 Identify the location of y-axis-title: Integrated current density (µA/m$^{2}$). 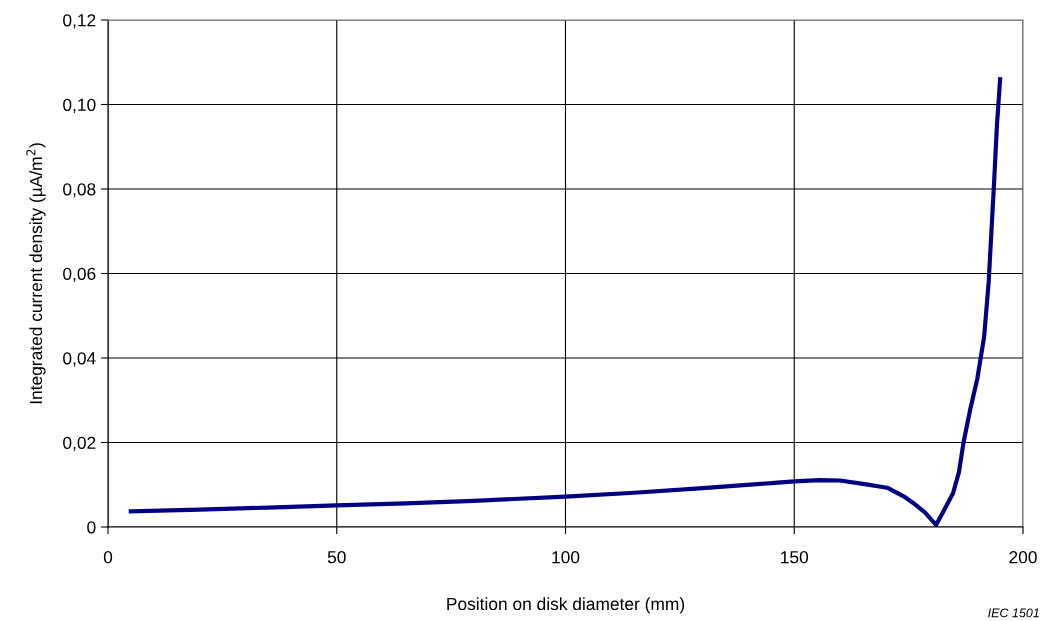
(36, 273).